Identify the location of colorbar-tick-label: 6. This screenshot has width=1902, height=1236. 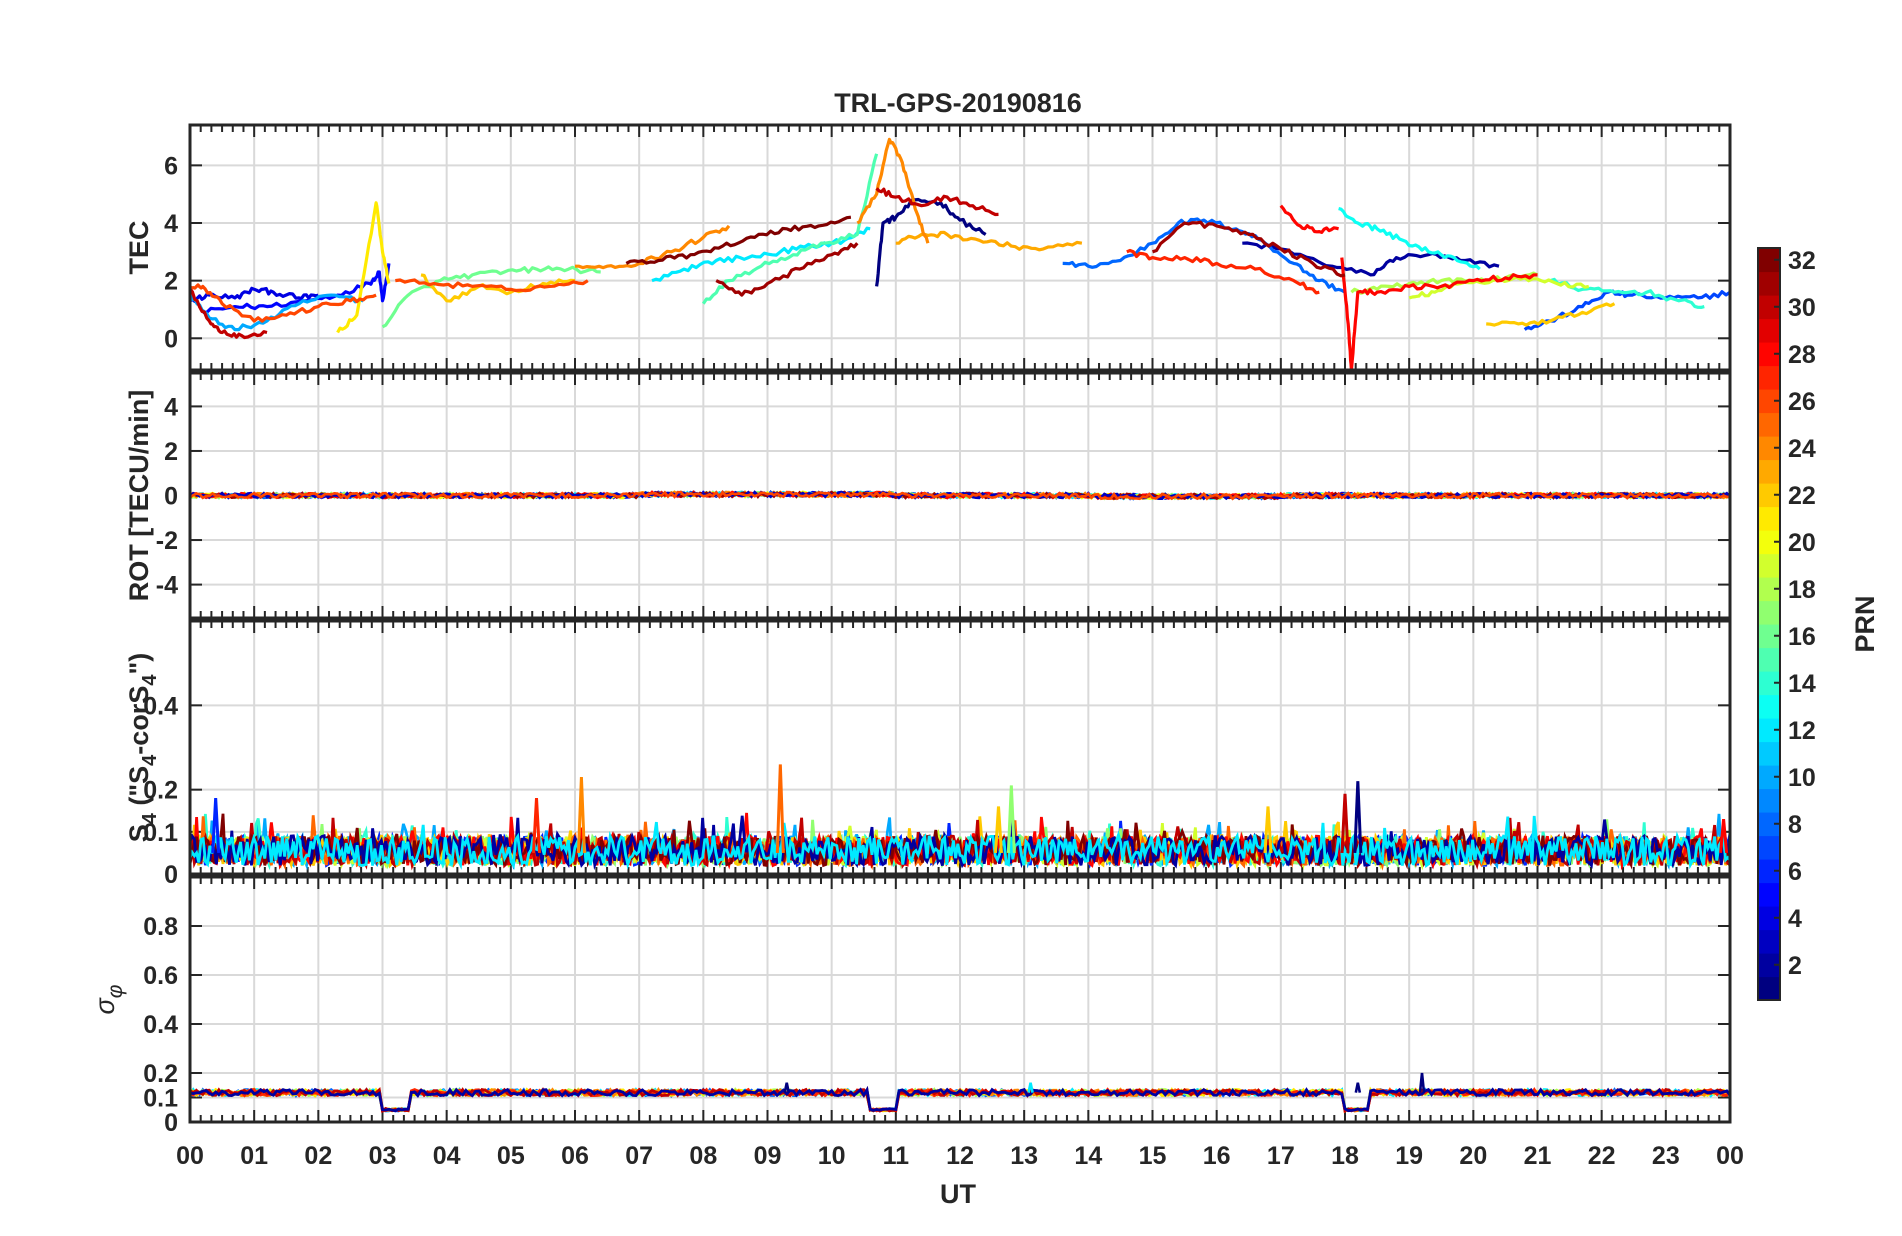
(1795, 872).